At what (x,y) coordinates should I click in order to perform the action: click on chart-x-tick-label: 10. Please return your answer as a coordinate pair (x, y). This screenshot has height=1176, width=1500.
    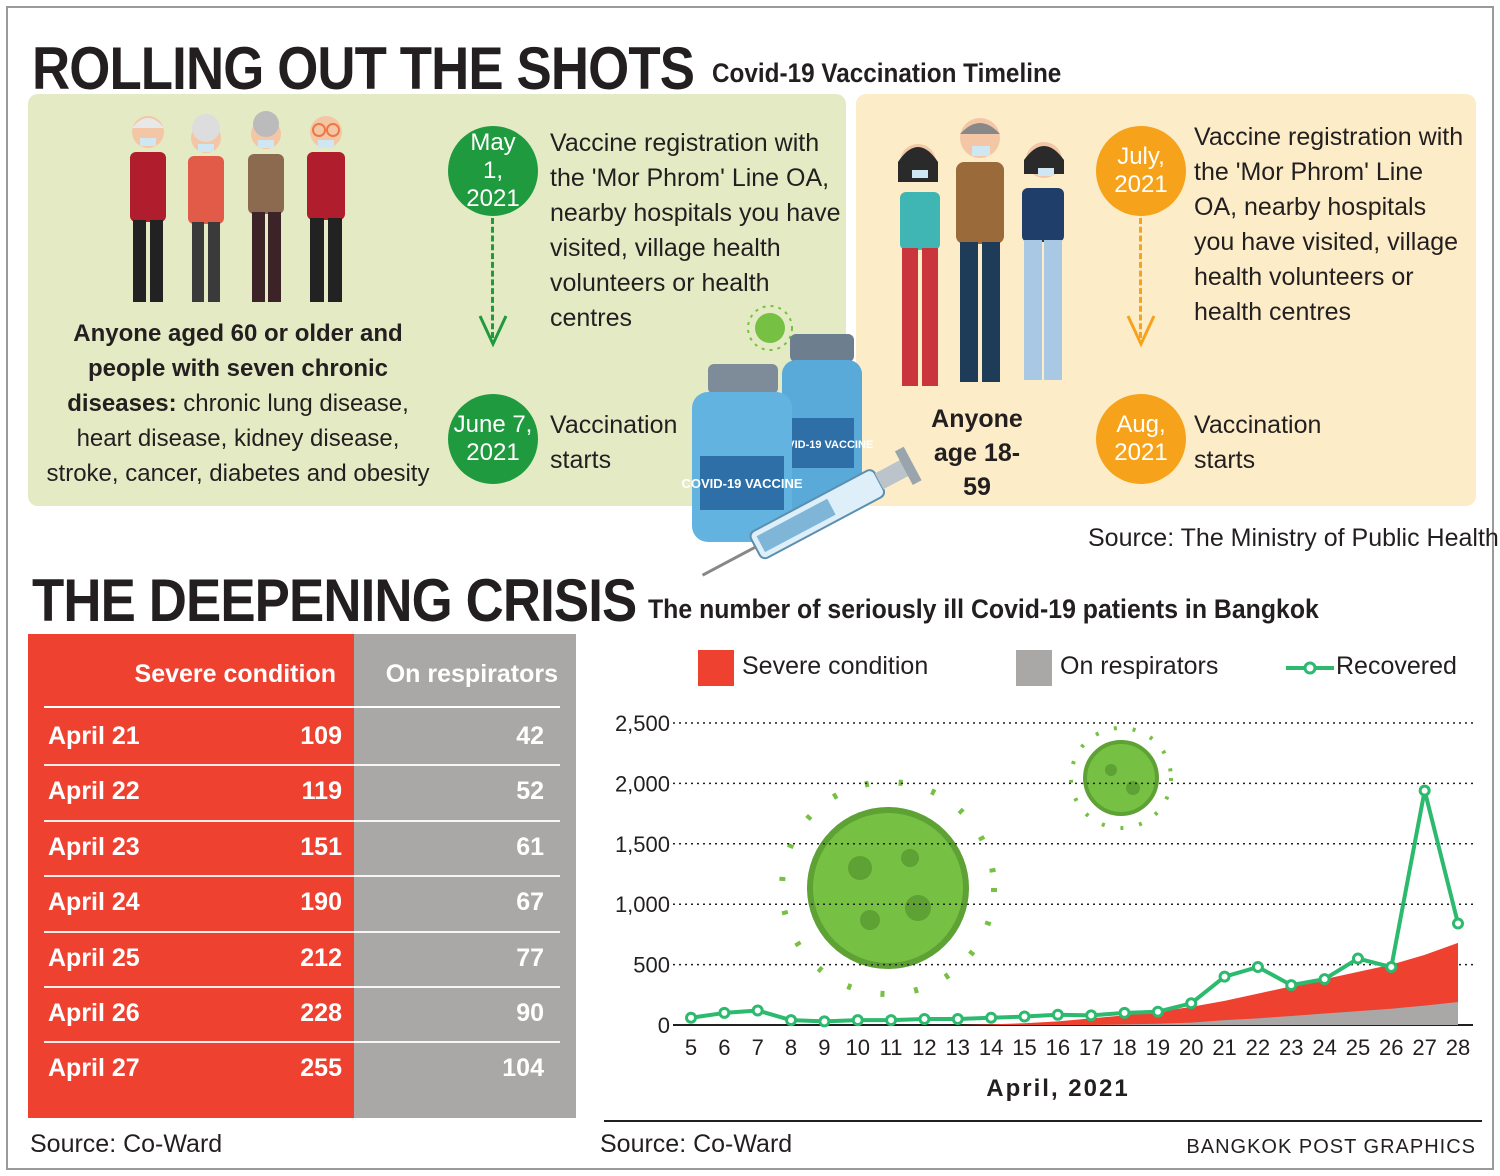
    Looking at the image, I should click on (857, 1047).